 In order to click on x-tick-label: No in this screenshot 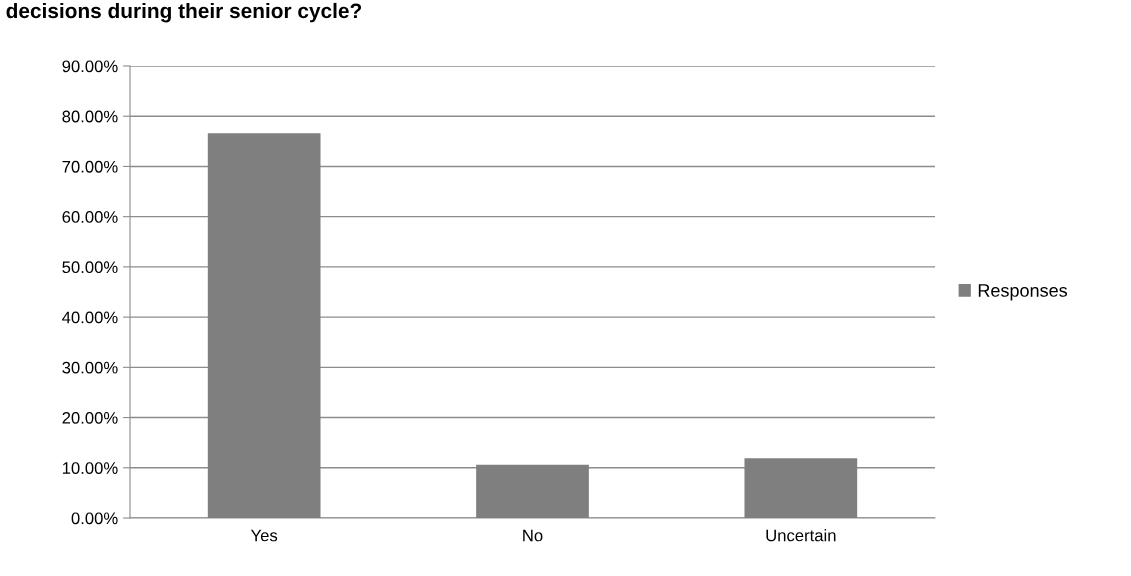, I will do `click(533, 535)`.